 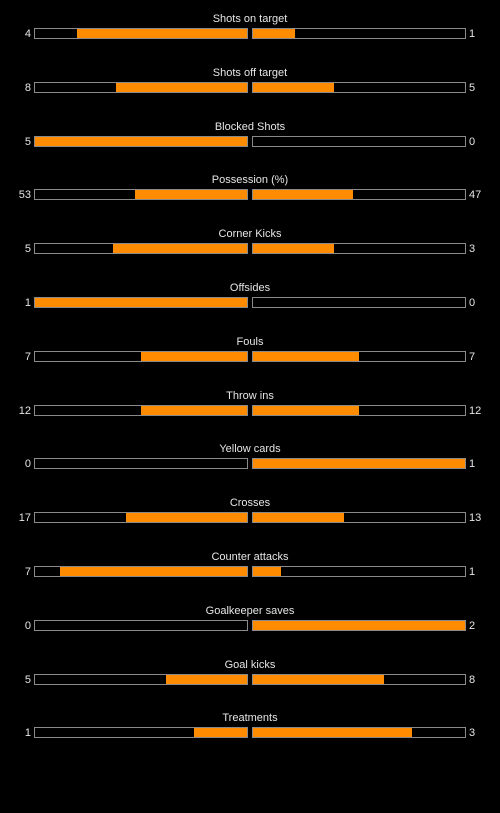 What do you see at coordinates (250, 610) in the screenshot?
I see `stat-title: Goalkeeper saves` at bounding box center [250, 610].